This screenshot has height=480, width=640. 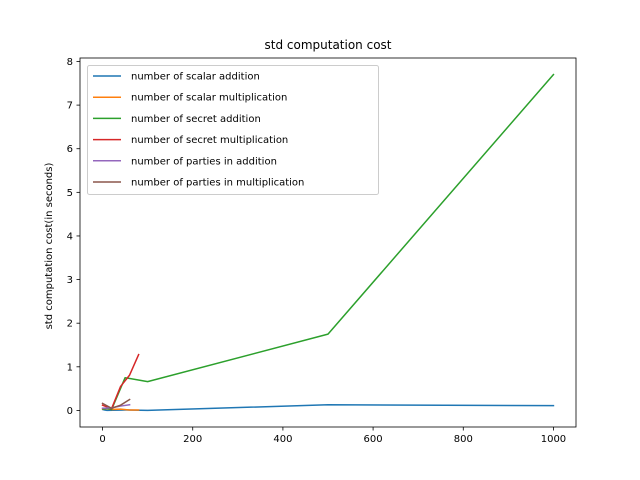 What do you see at coordinates (70, 62) in the screenshot?
I see `y-tick-label: 8` at bounding box center [70, 62].